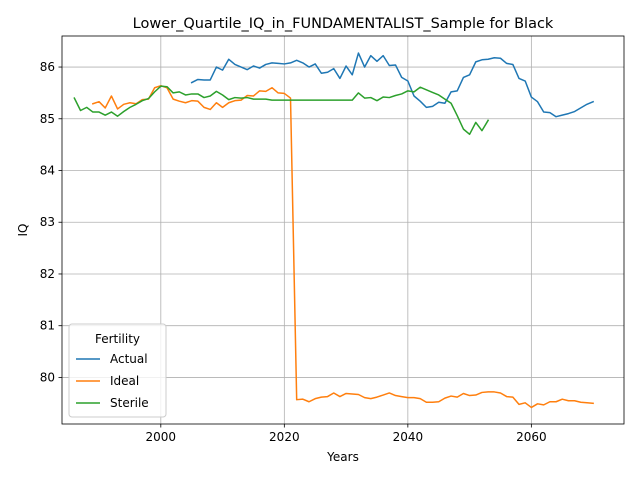 The width and height of the screenshot is (640, 480). What do you see at coordinates (23, 230) in the screenshot?
I see `y-axis-label: IQ` at bounding box center [23, 230].